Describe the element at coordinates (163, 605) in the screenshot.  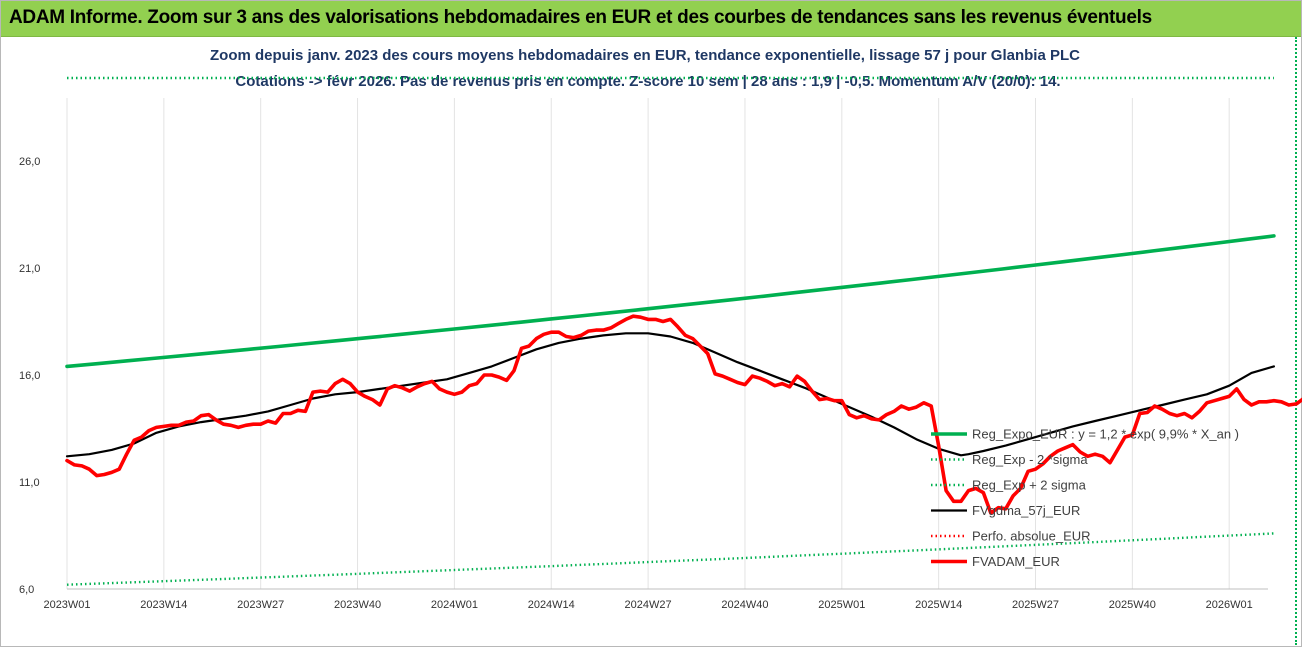
I see `x-tick-label: 2023W14` at that location.